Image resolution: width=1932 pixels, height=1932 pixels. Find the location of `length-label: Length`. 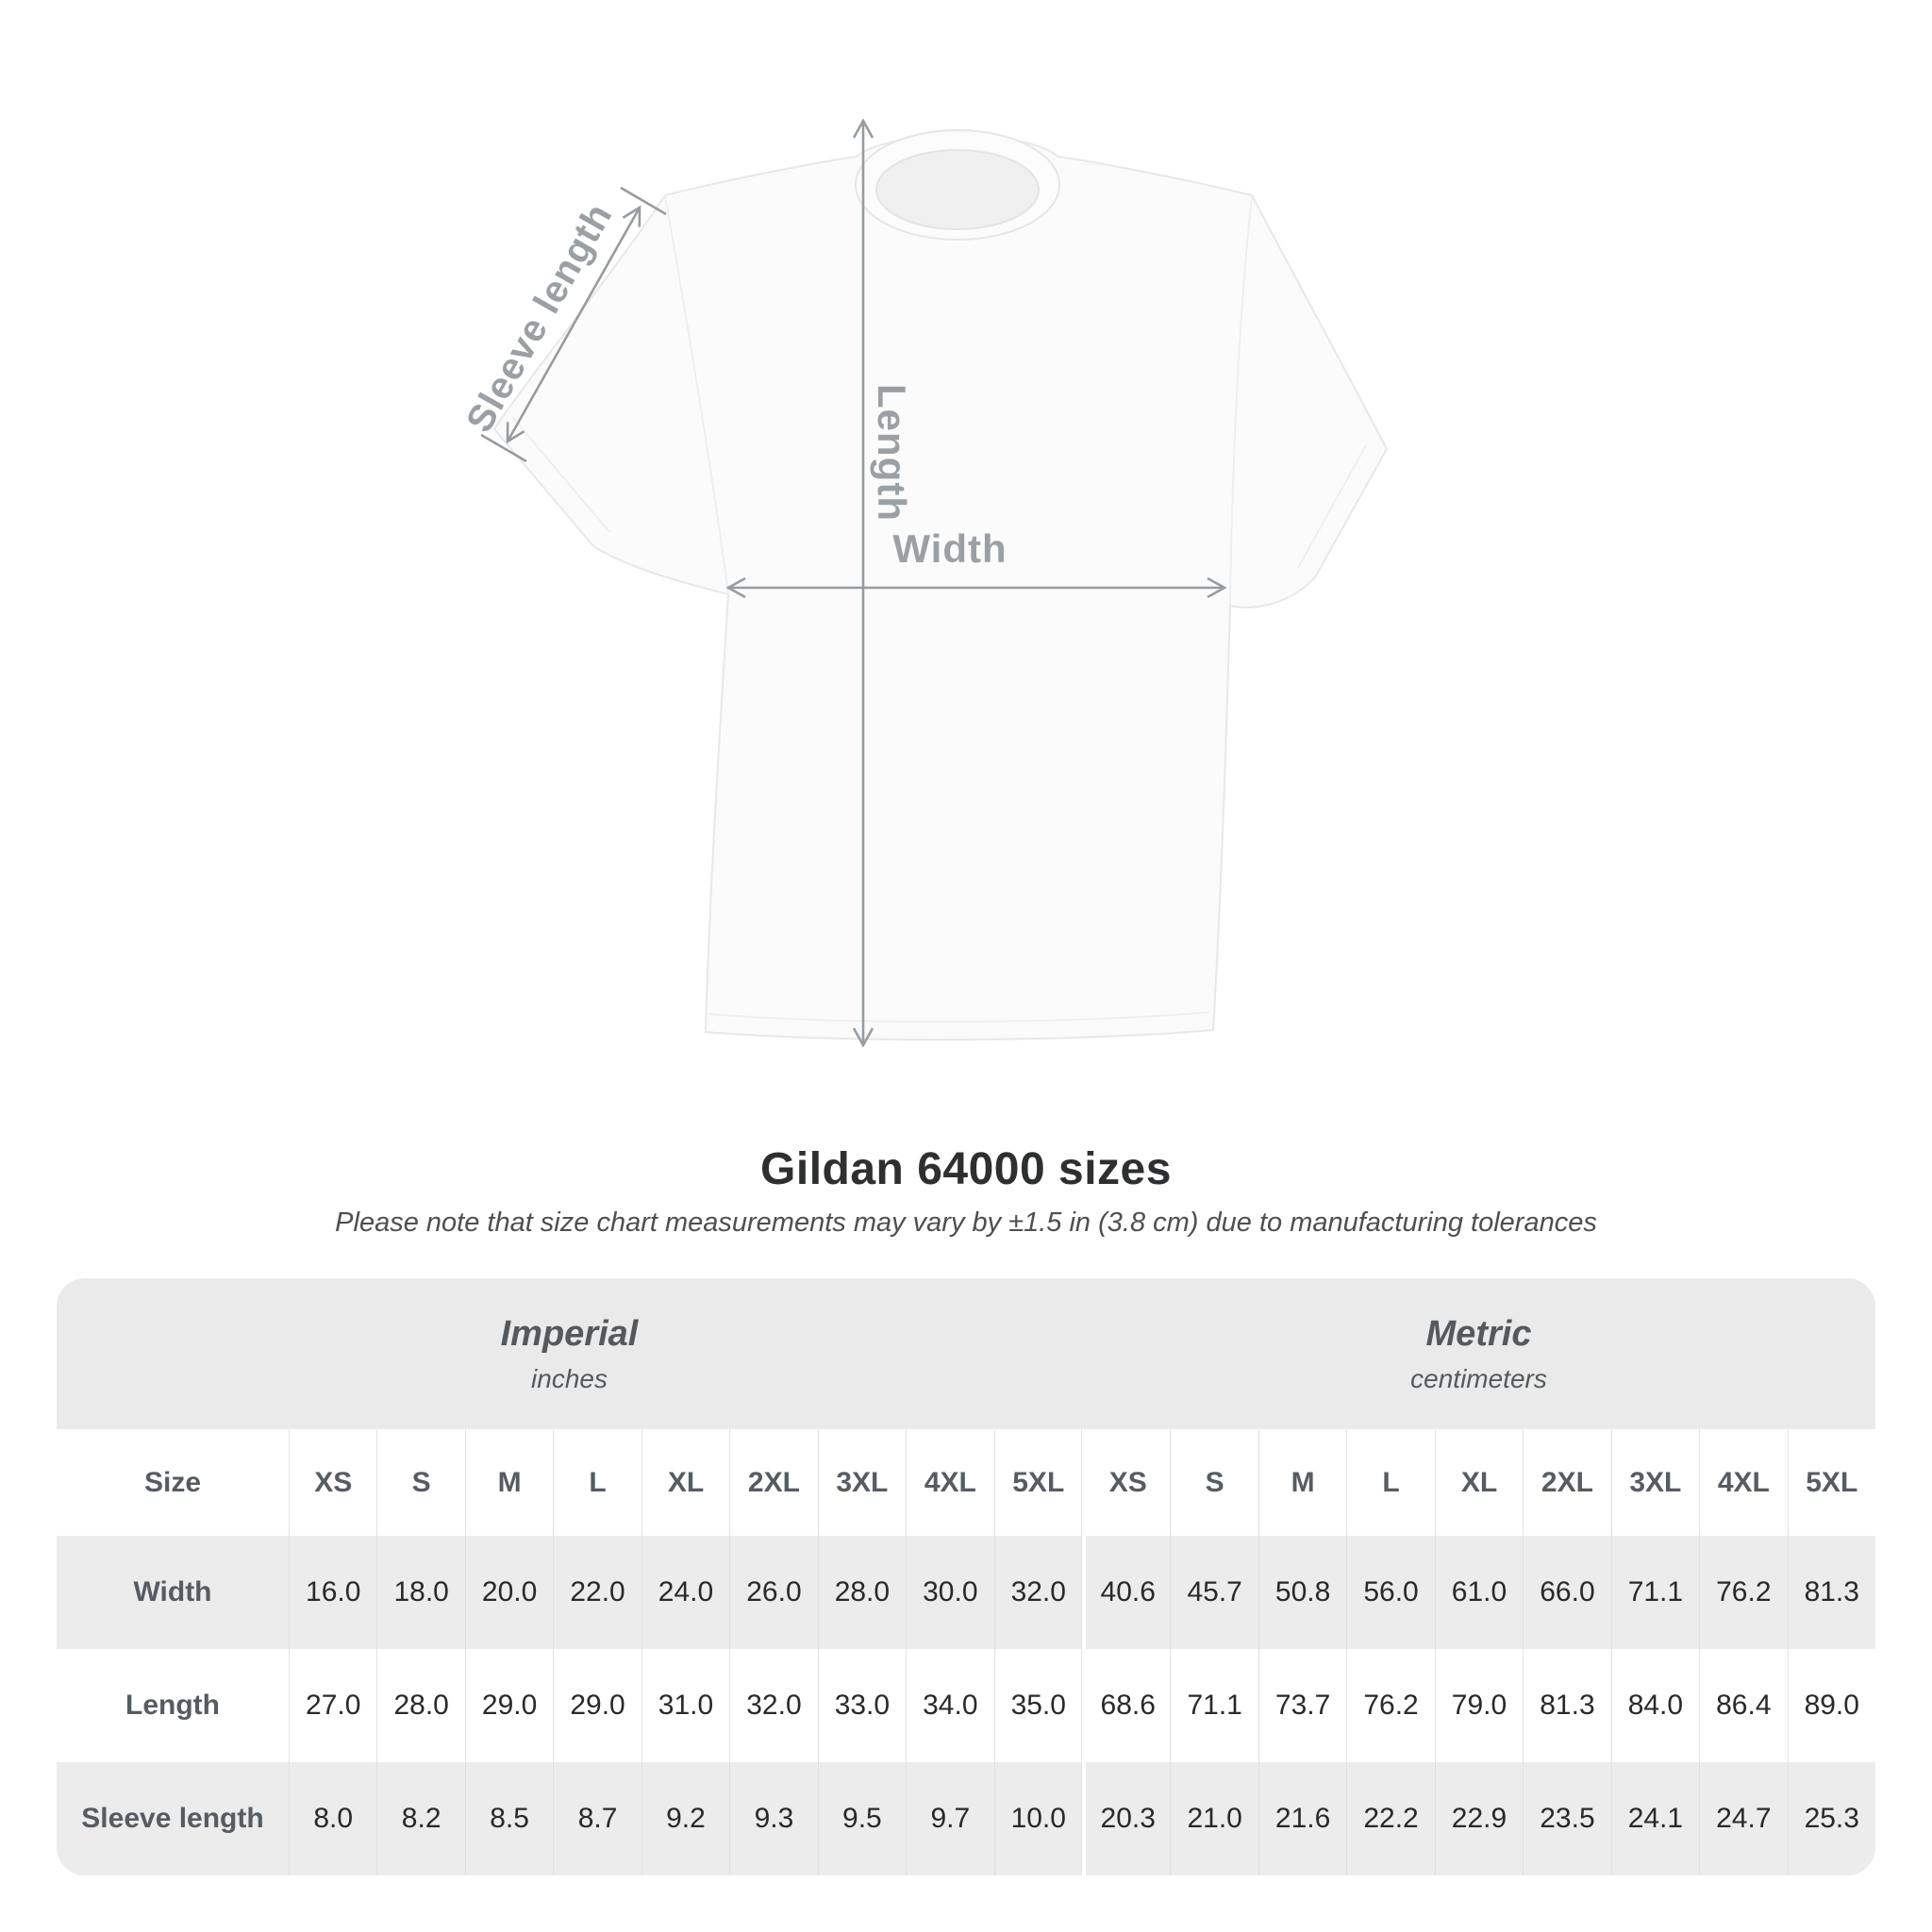

length-label: Length is located at coordinates (892, 453).